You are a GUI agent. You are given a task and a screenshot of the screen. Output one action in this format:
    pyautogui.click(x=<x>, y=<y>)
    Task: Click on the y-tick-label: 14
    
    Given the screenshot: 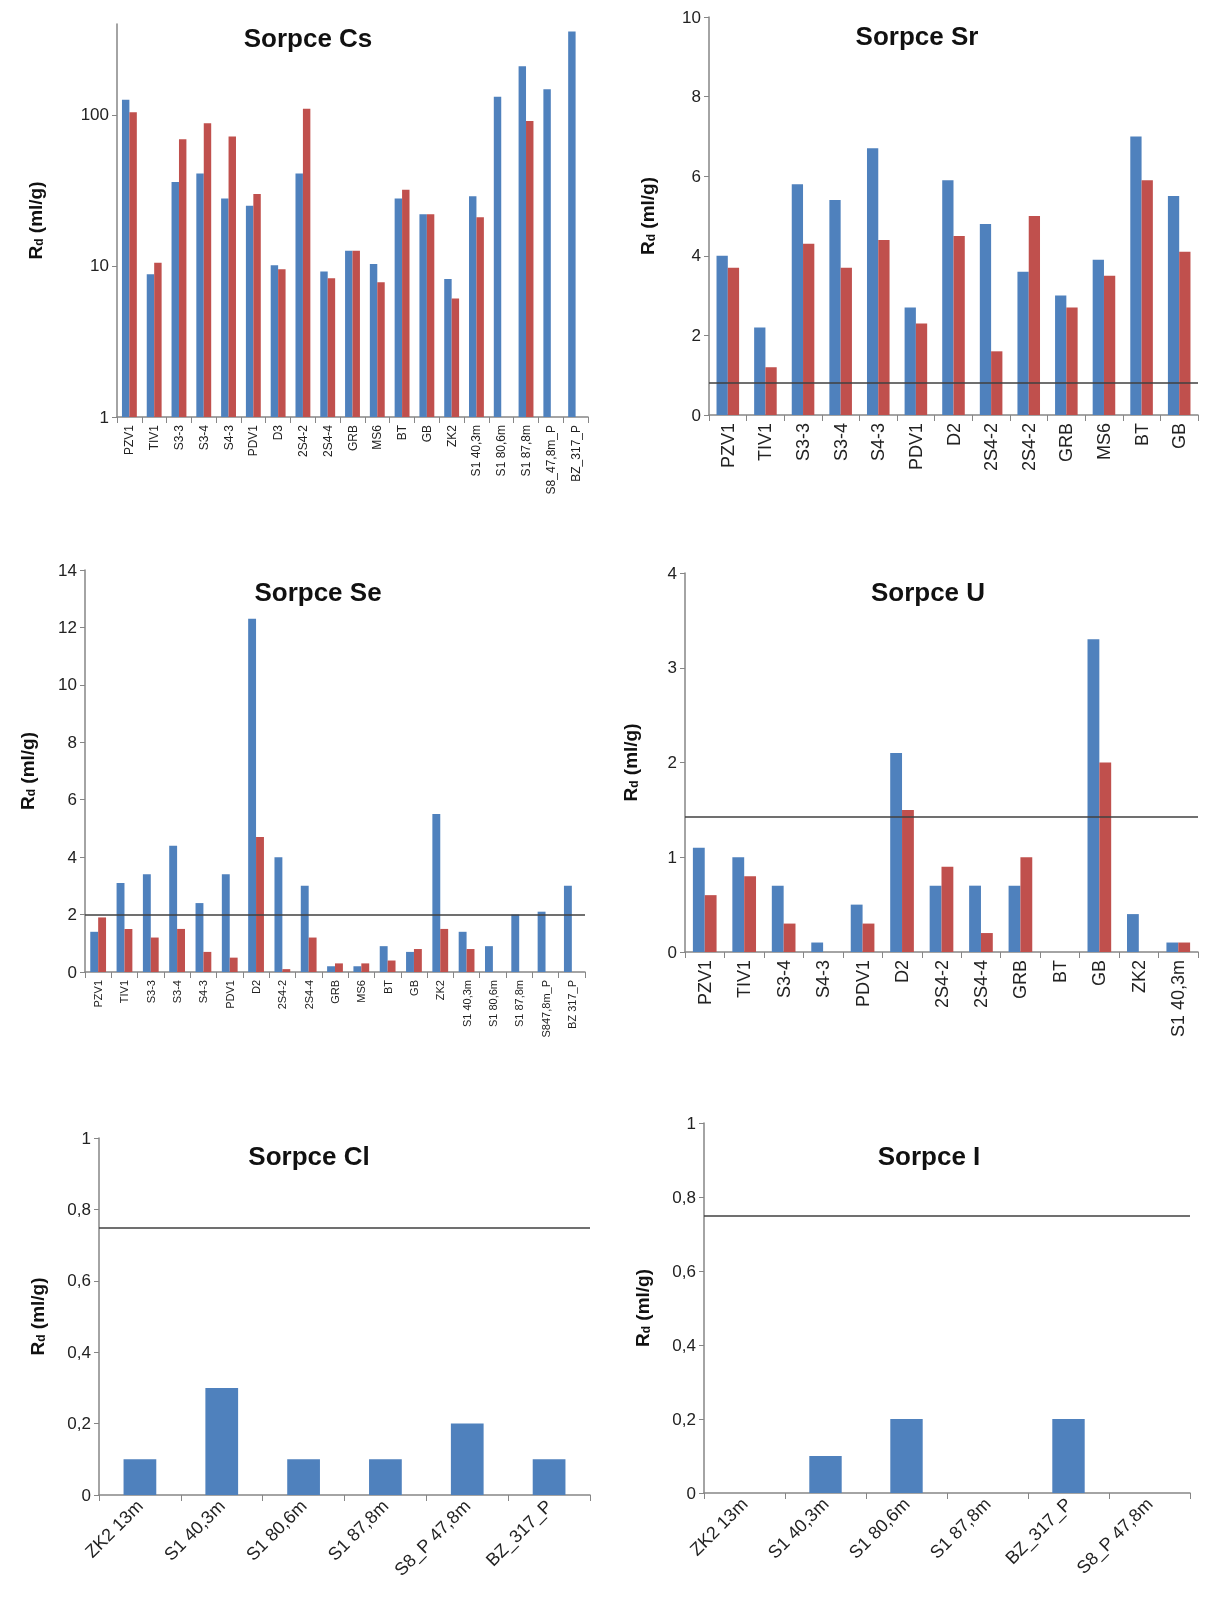 What is the action you would take?
    pyautogui.click(x=67, y=570)
    